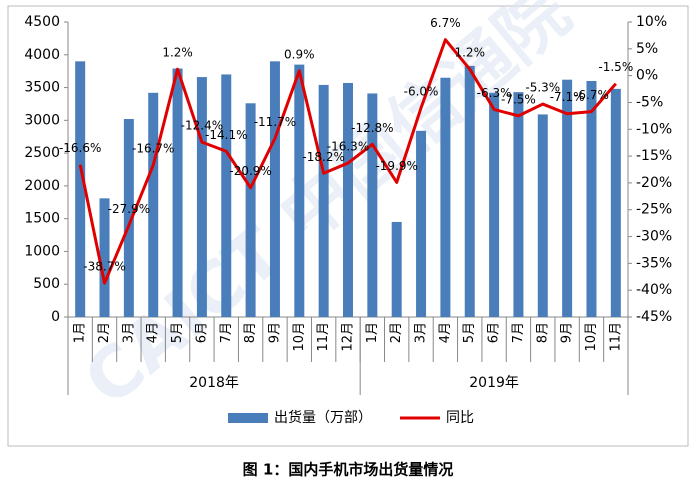 This screenshot has height=490, width=696. What do you see at coordinates (42, 153) in the screenshot?
I see `y-tick-label: 2500` at bounding box center [42, 153].